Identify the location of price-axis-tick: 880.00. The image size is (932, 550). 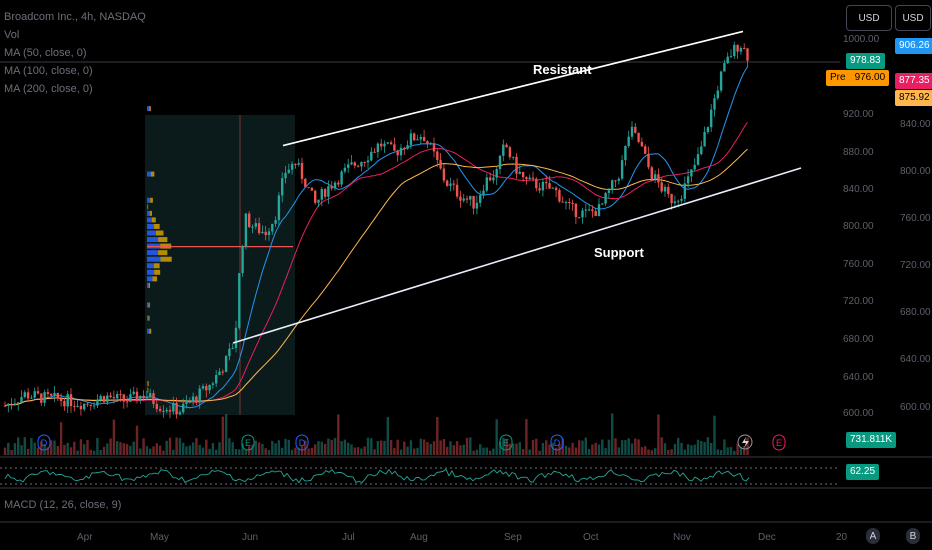
(858, 152).